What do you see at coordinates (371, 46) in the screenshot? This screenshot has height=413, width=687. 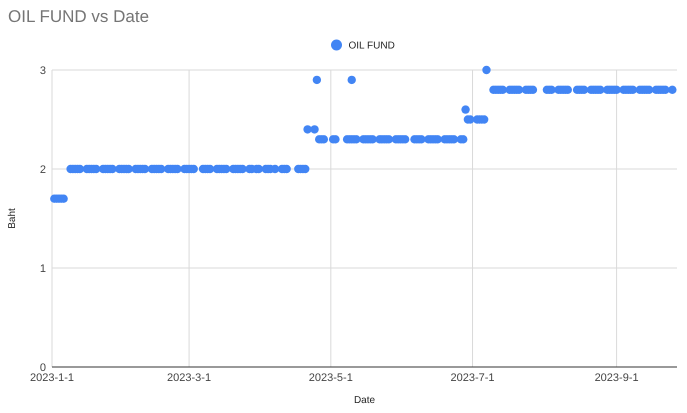 I see `legend-label: OIL FUND` at bounding box center [371, 46].